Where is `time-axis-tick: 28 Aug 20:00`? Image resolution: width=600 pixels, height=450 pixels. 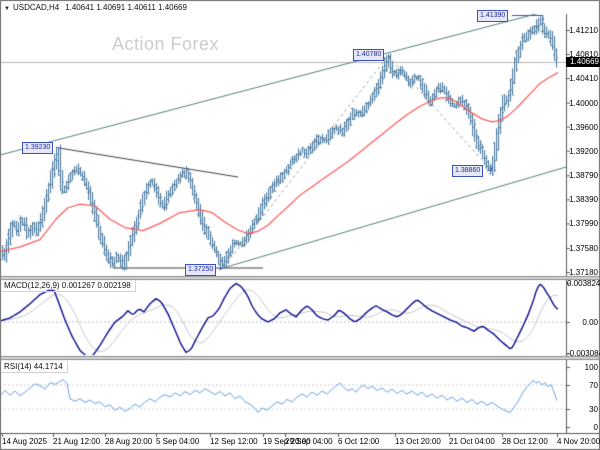 time-axis-tick: 28 Aug 20:00 is located at coordinates (129, 441).